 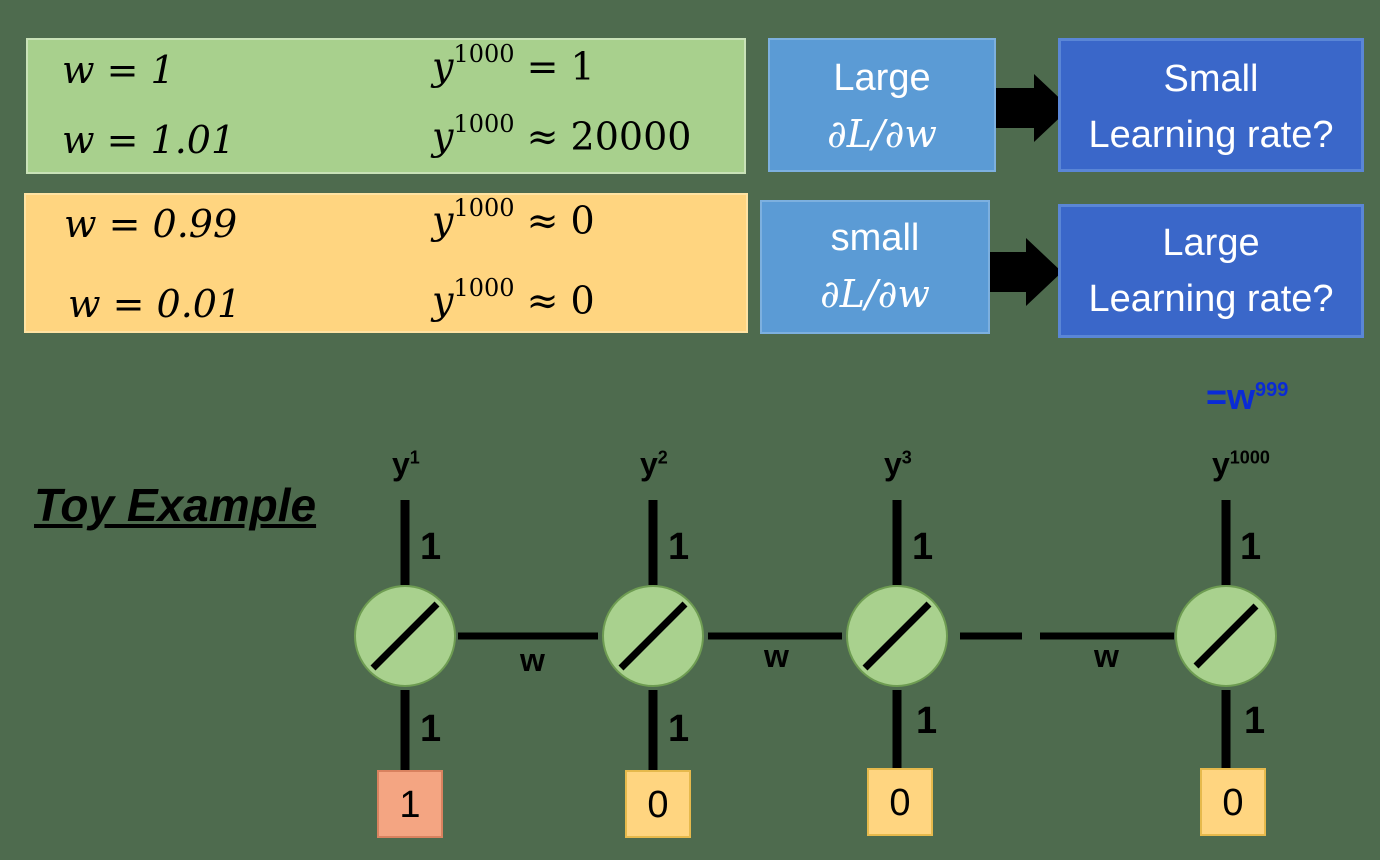 What do you see at coordinates (151, 224) in the screenshot?
I see `equation-w-0-99: w = 0.99` at bounding box center [151, 224].